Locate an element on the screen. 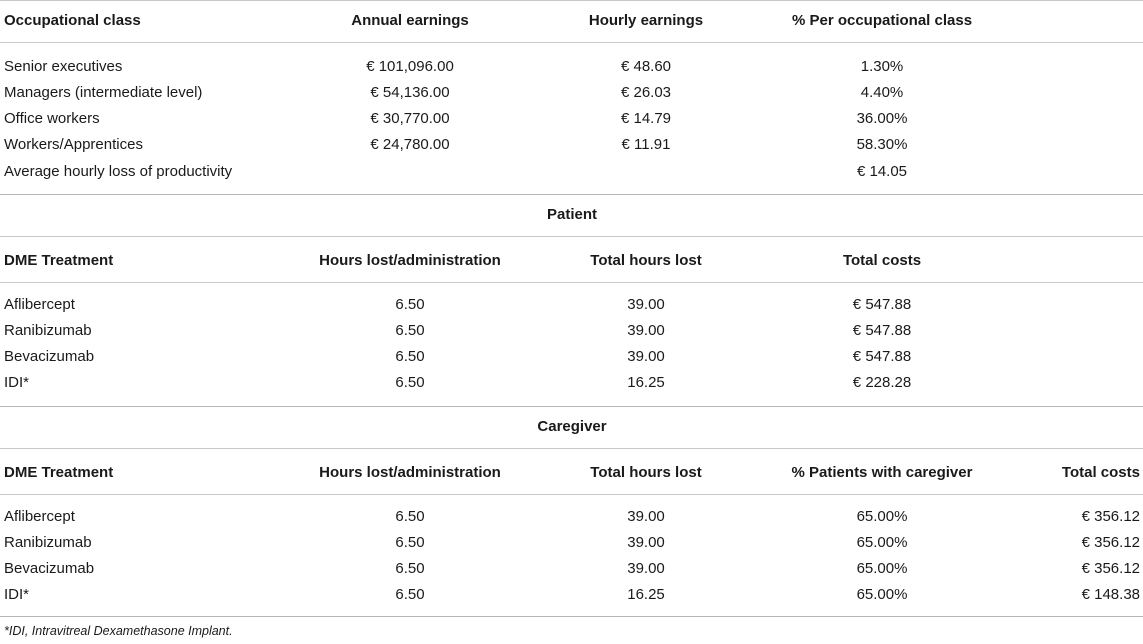 Image resolution: width=1143 pixels, height=644 pixels. cell-hourly: € 14.79 is located at coordinates (646, 118).